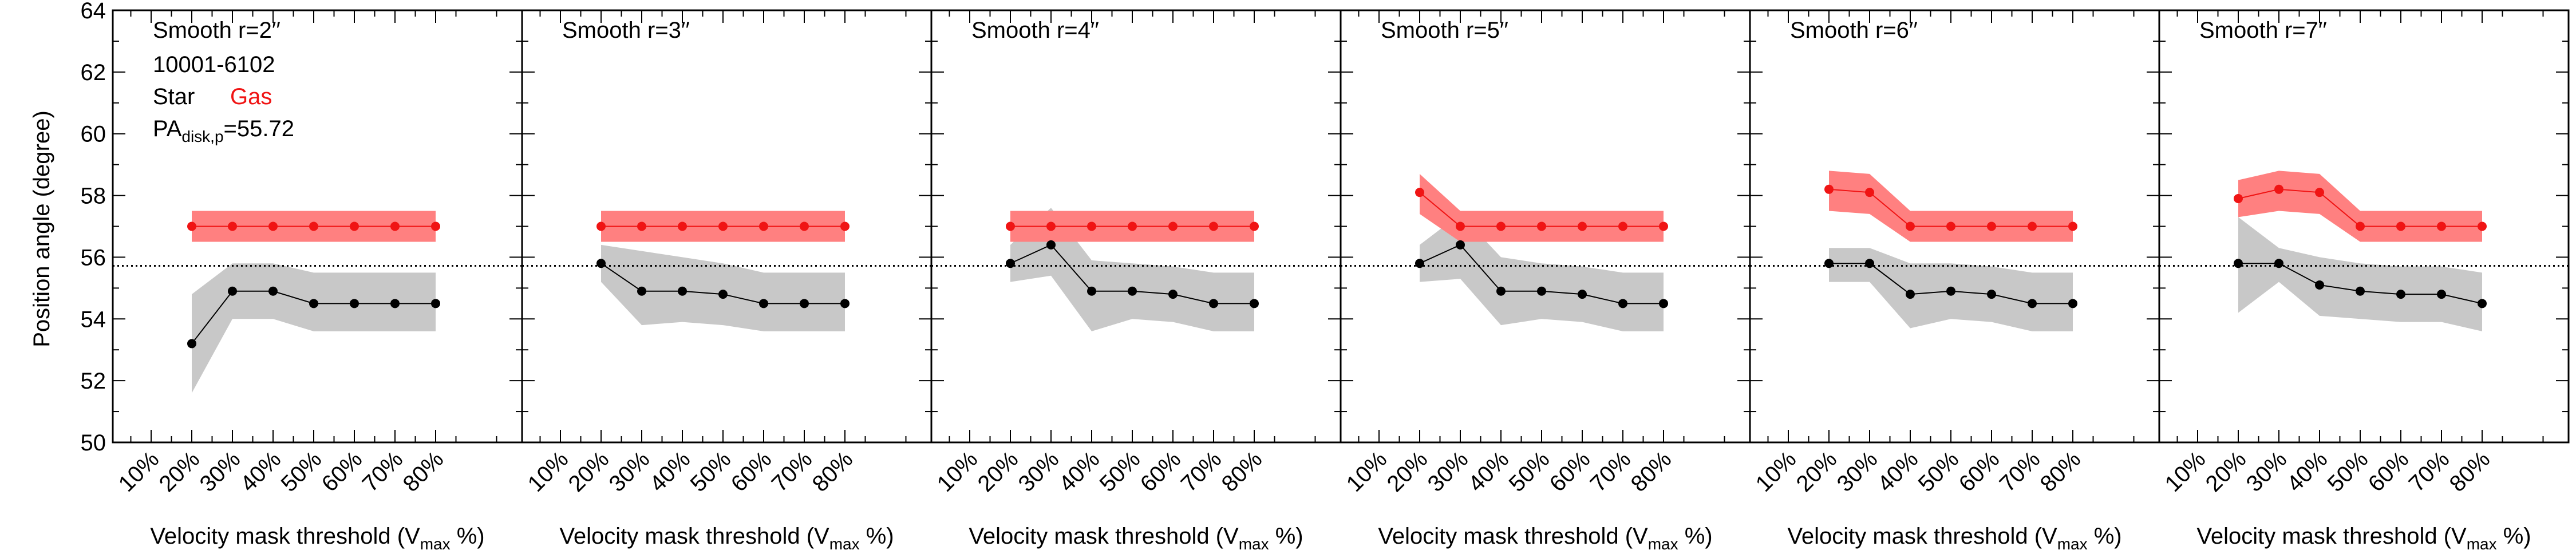  I want to click on info-block: 10001-6102 Star Gas PAdisk,p=55.72, so click(223, 98).